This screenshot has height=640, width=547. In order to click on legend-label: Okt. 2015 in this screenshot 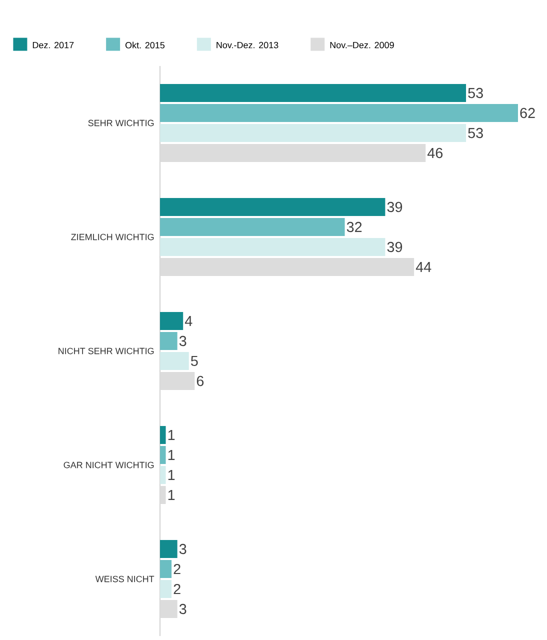, I will do `click(145, 45)`.